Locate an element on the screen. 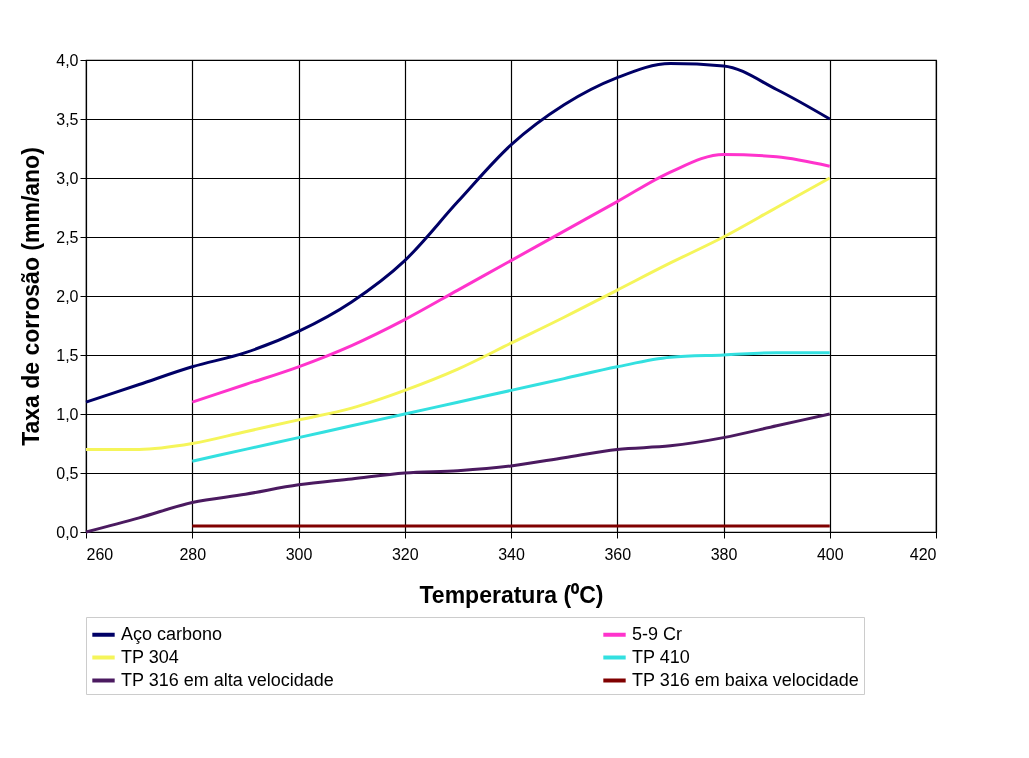  x-tick-label: 340 is located at coordinates (511, 554).